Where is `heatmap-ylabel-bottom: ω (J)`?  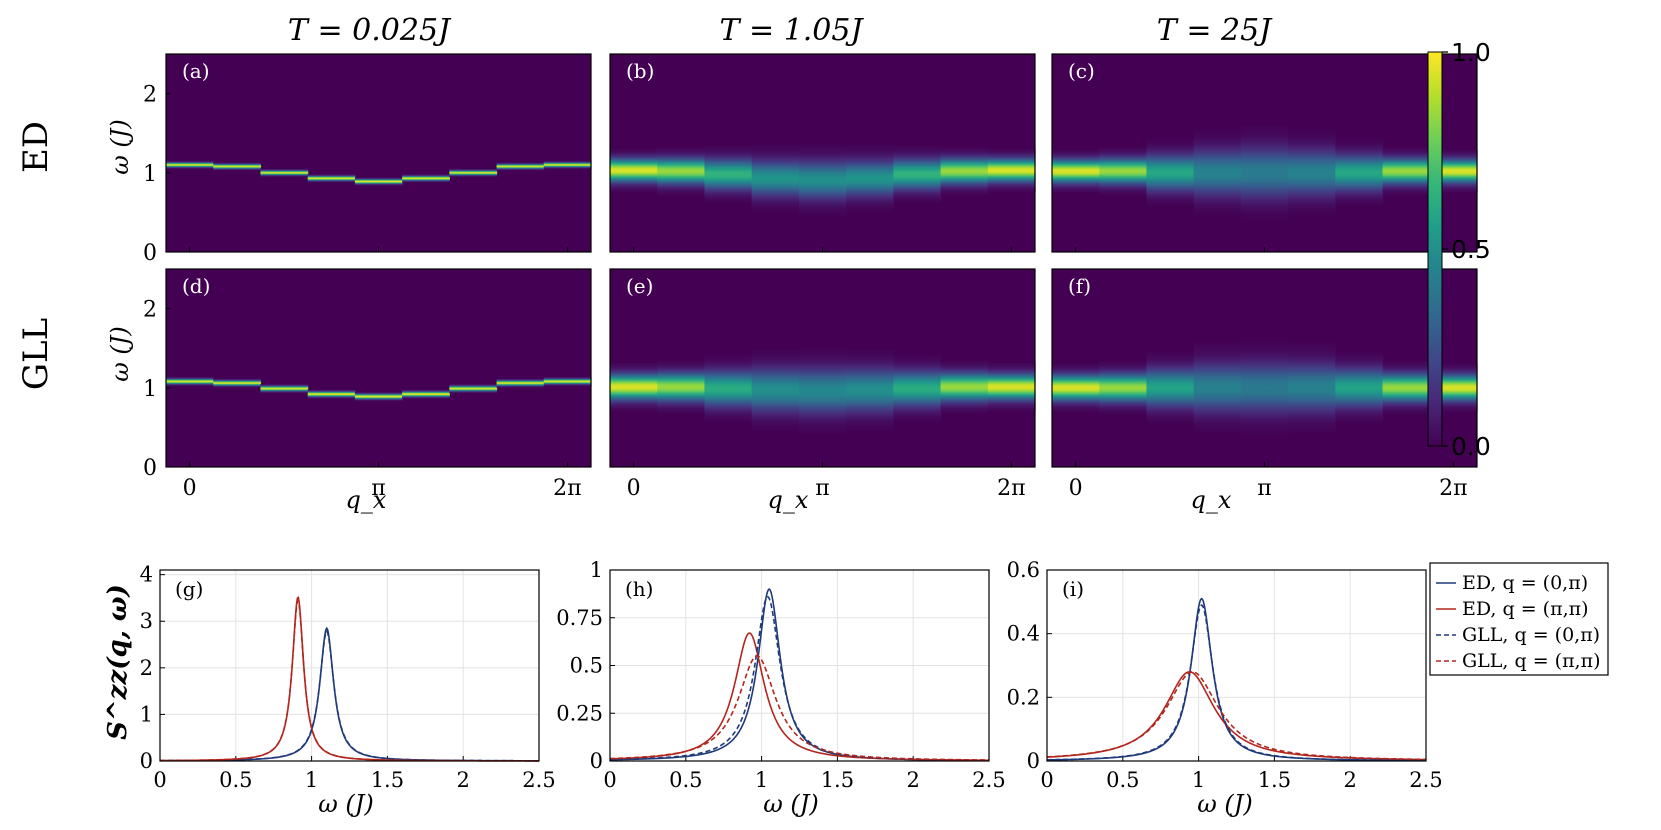
heatmap-ylabel-bottom: ω (J) is located at coordinates (120, 354).